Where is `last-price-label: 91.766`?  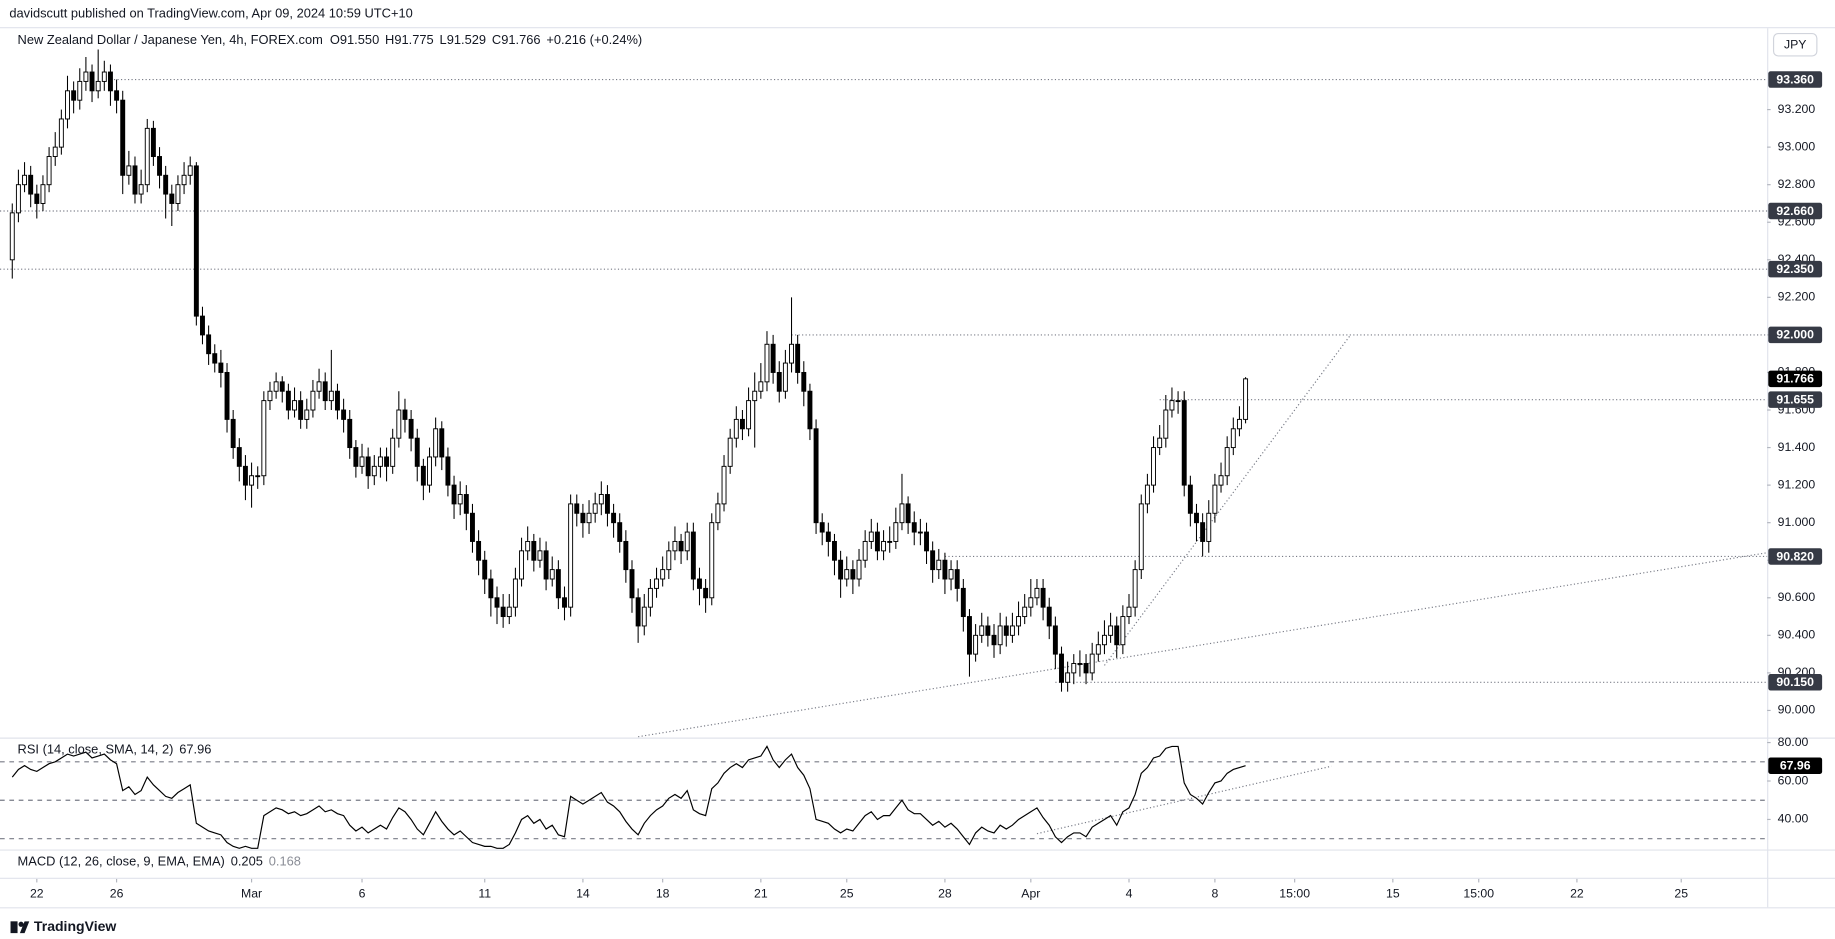 last-price-label: 91.766 is located at coordinates (1795, 379).